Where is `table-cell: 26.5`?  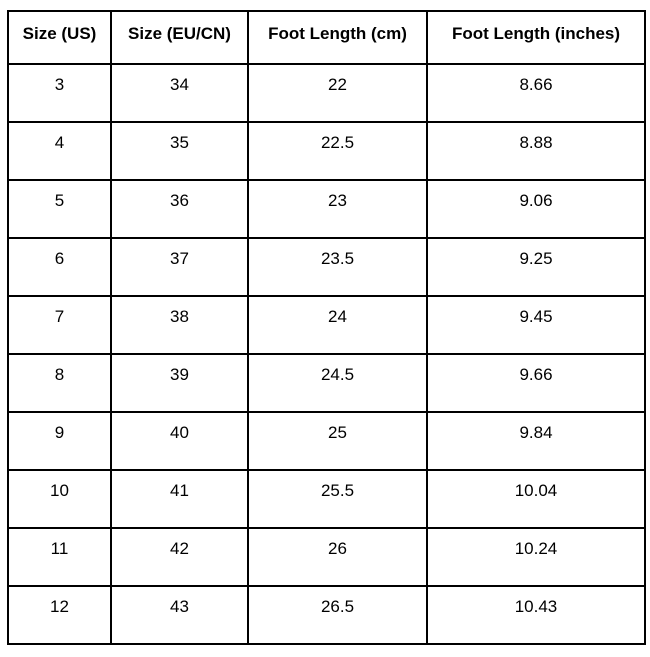 table-cell: 26.5 is located at coordinates (337, 615).